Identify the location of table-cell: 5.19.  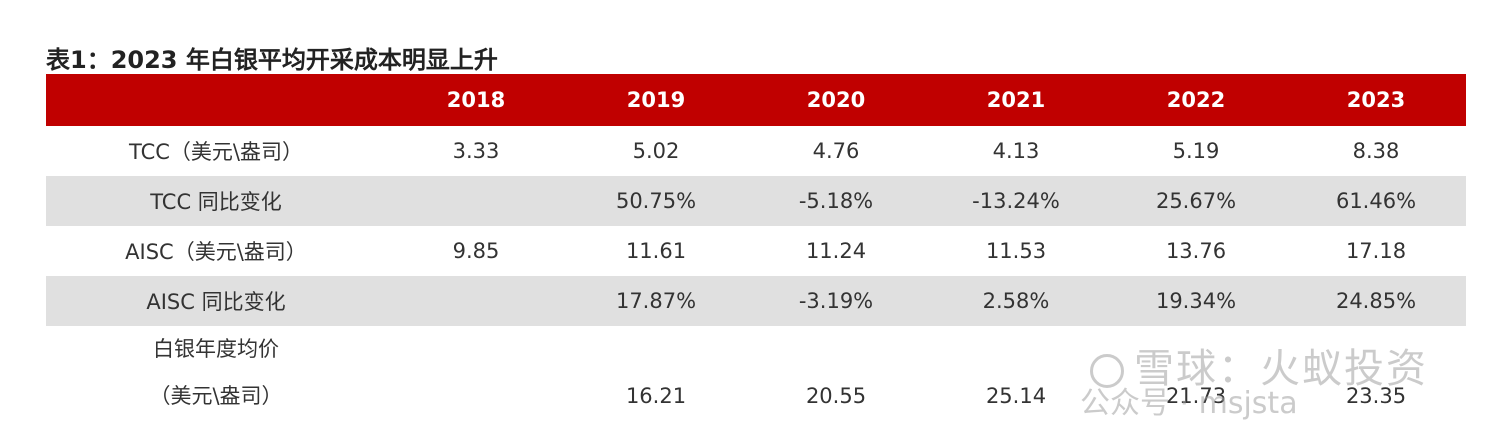
(1196, 151).